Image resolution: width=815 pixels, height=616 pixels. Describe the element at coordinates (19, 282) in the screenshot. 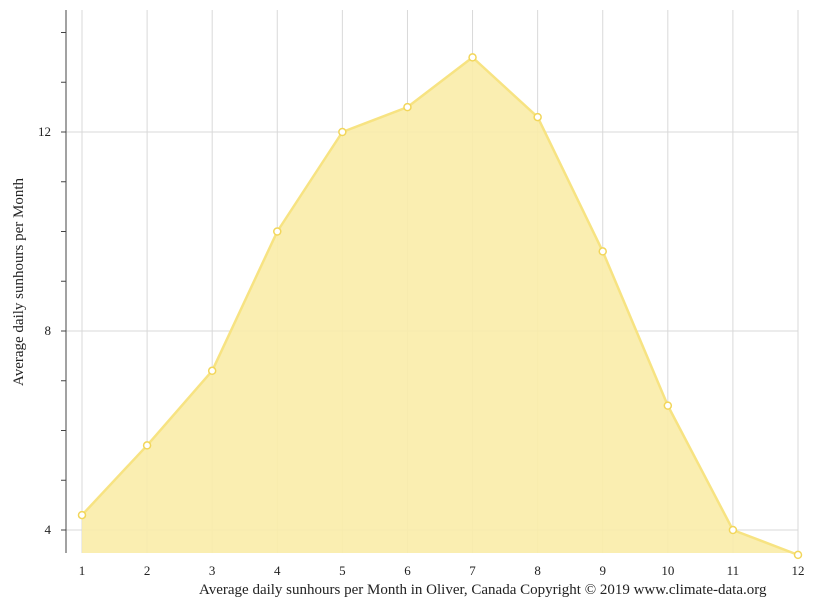

I see `y-axis-title: Average daily sunhours per Month` at that location.